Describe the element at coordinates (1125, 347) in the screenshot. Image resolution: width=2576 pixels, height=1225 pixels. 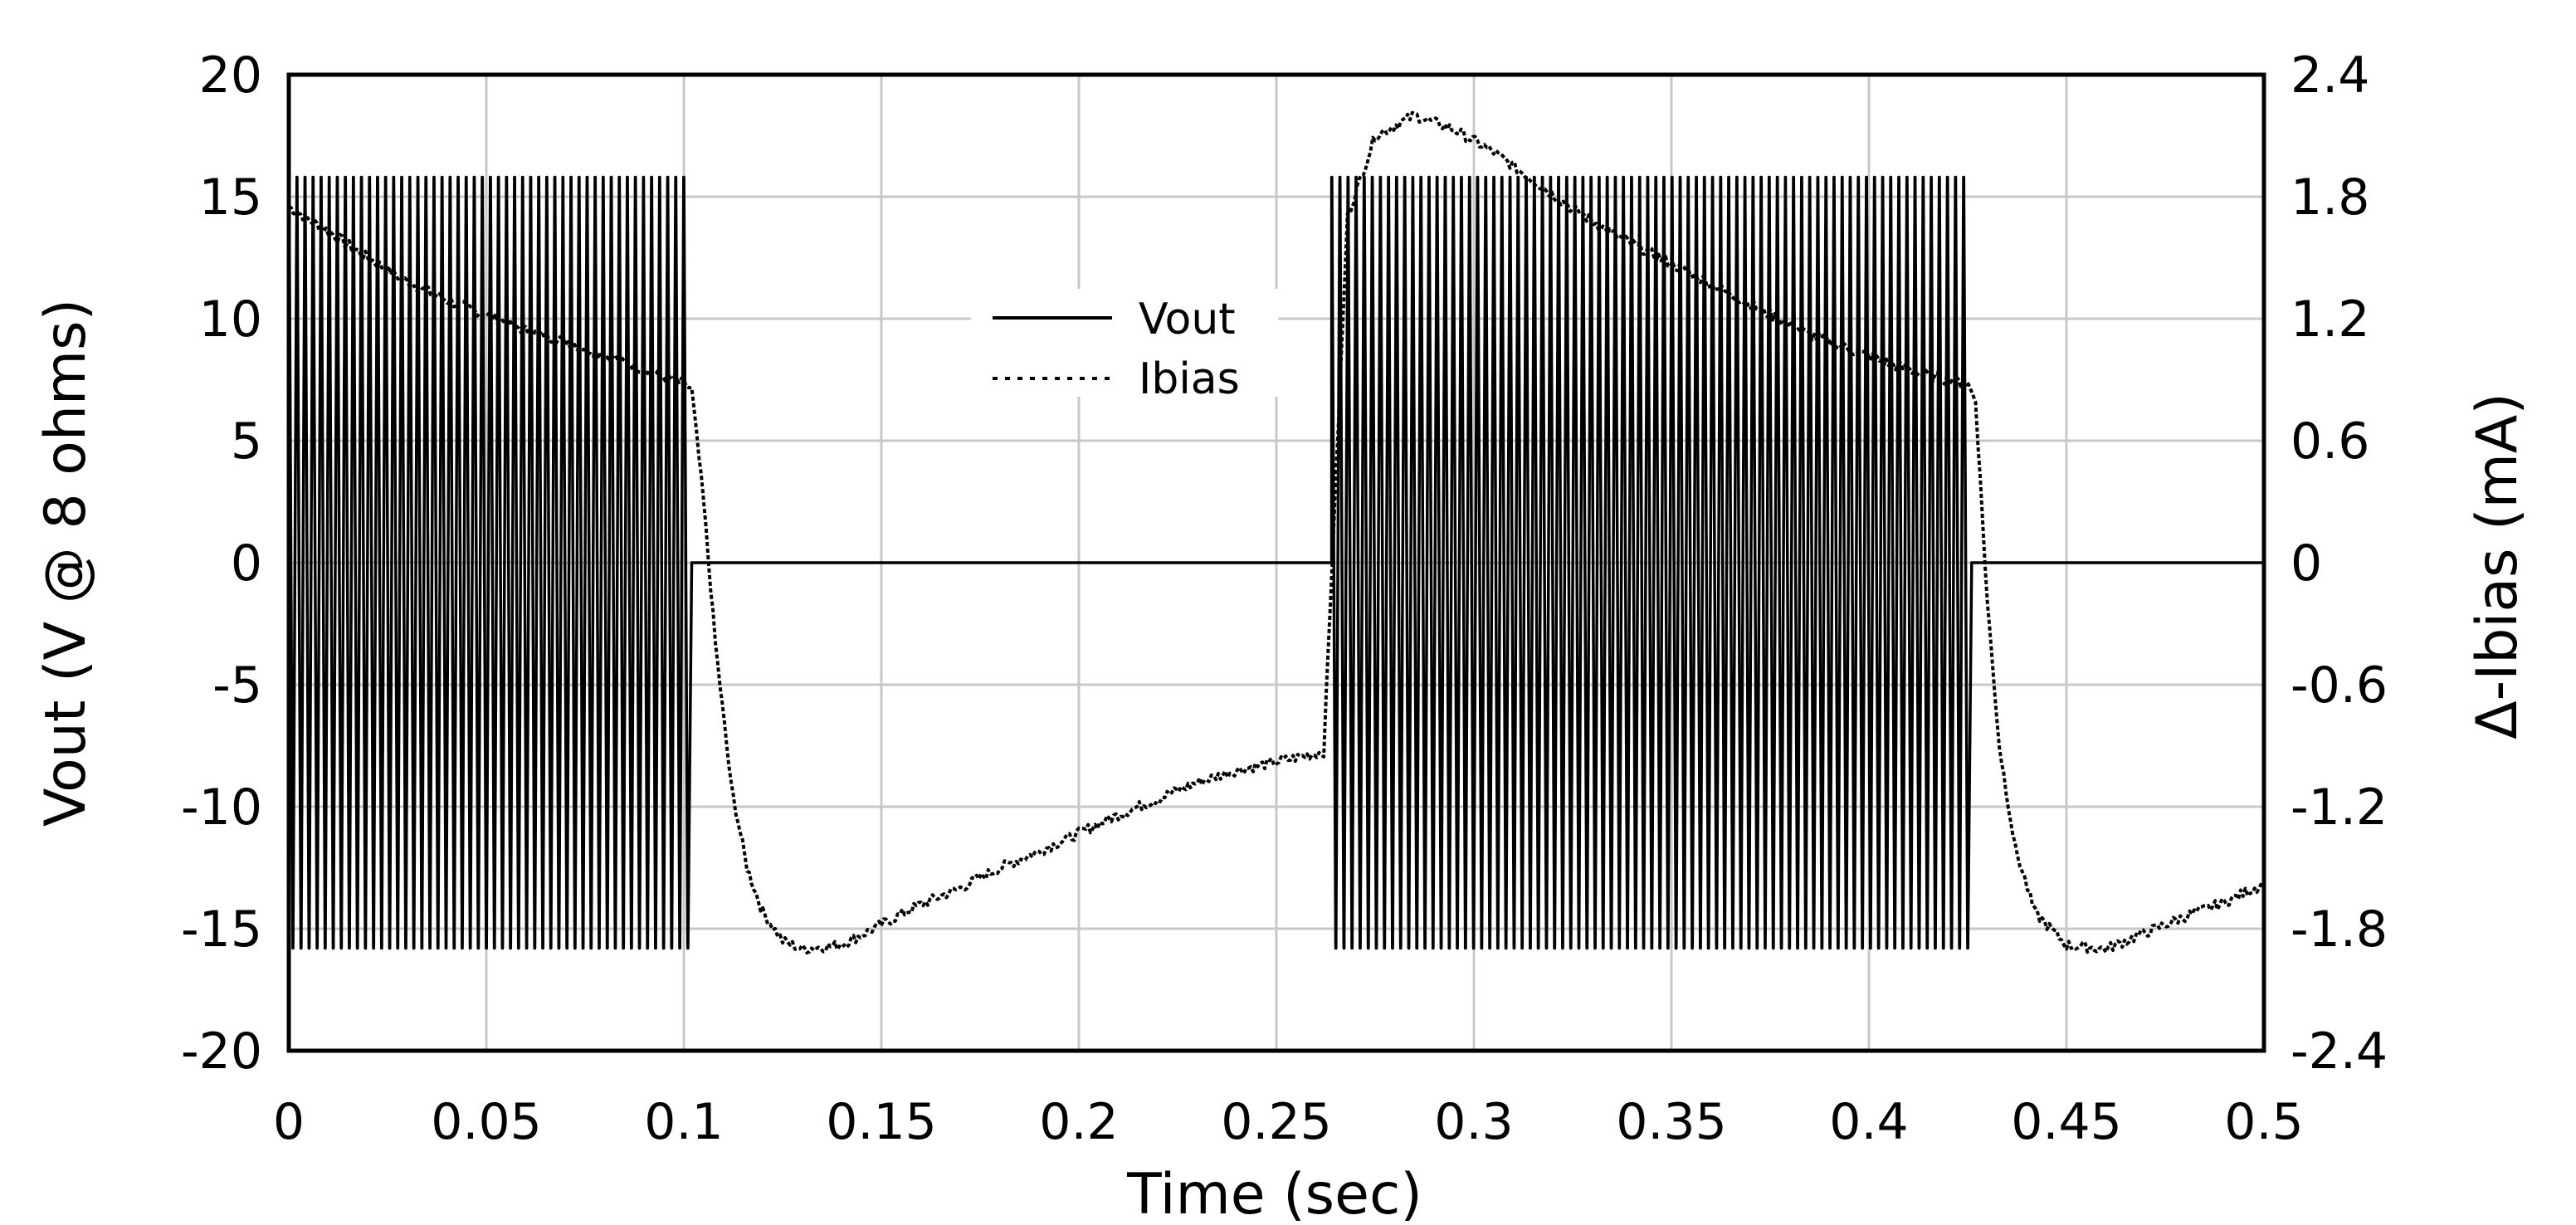
I see `legend: Vout Ibias` at that location.